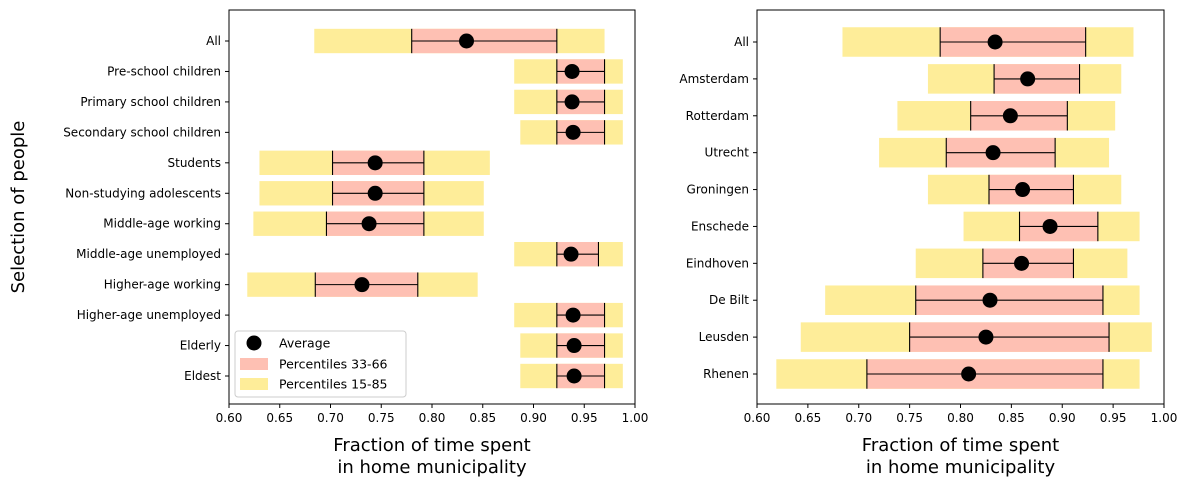  Describe the element at coordinates (467, 41) in the screenshot. I see `left-average-marker-all` at that location.